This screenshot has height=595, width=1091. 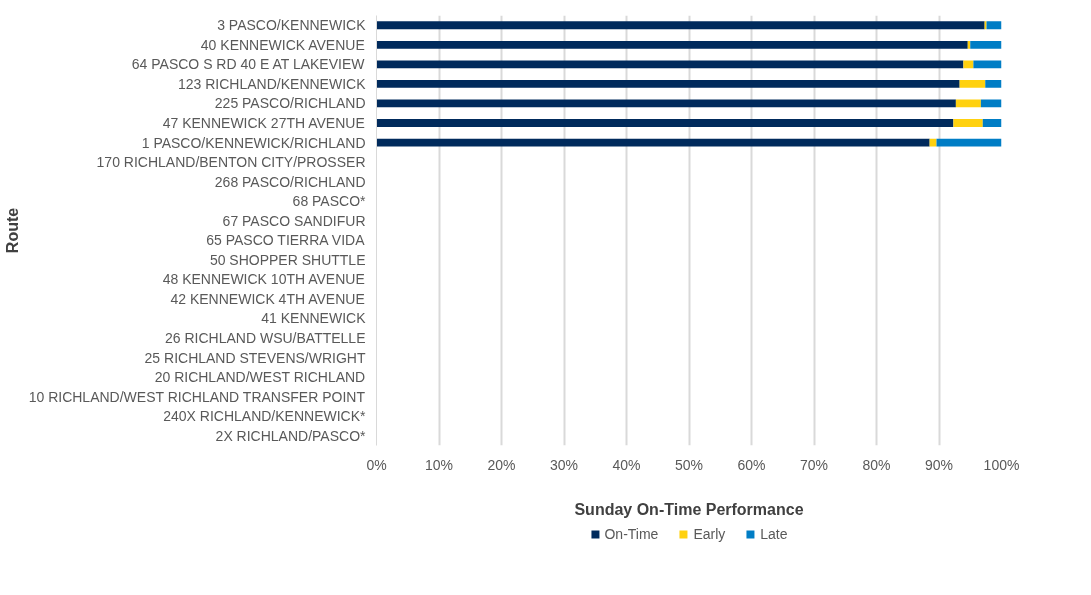 I want to click on x-tick-label: 100%, so click(x=1001, y=464).